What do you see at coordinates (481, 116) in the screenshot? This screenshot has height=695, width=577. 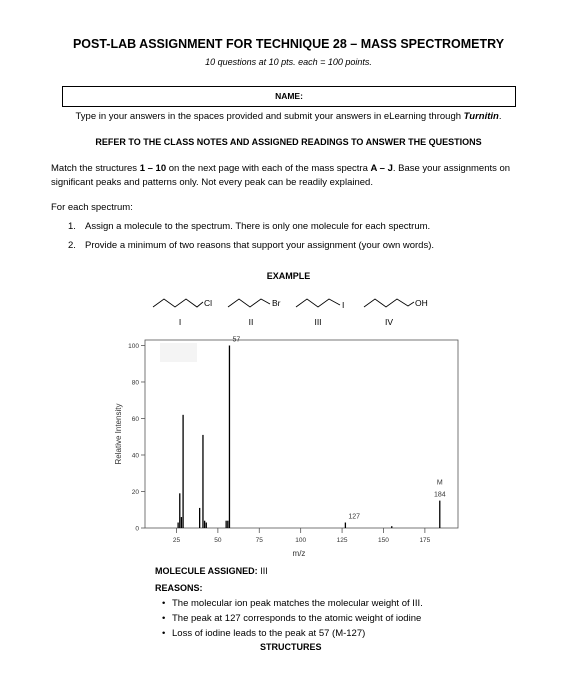 I see `turnitin: Turnitin` at bounding box center [481, 116].